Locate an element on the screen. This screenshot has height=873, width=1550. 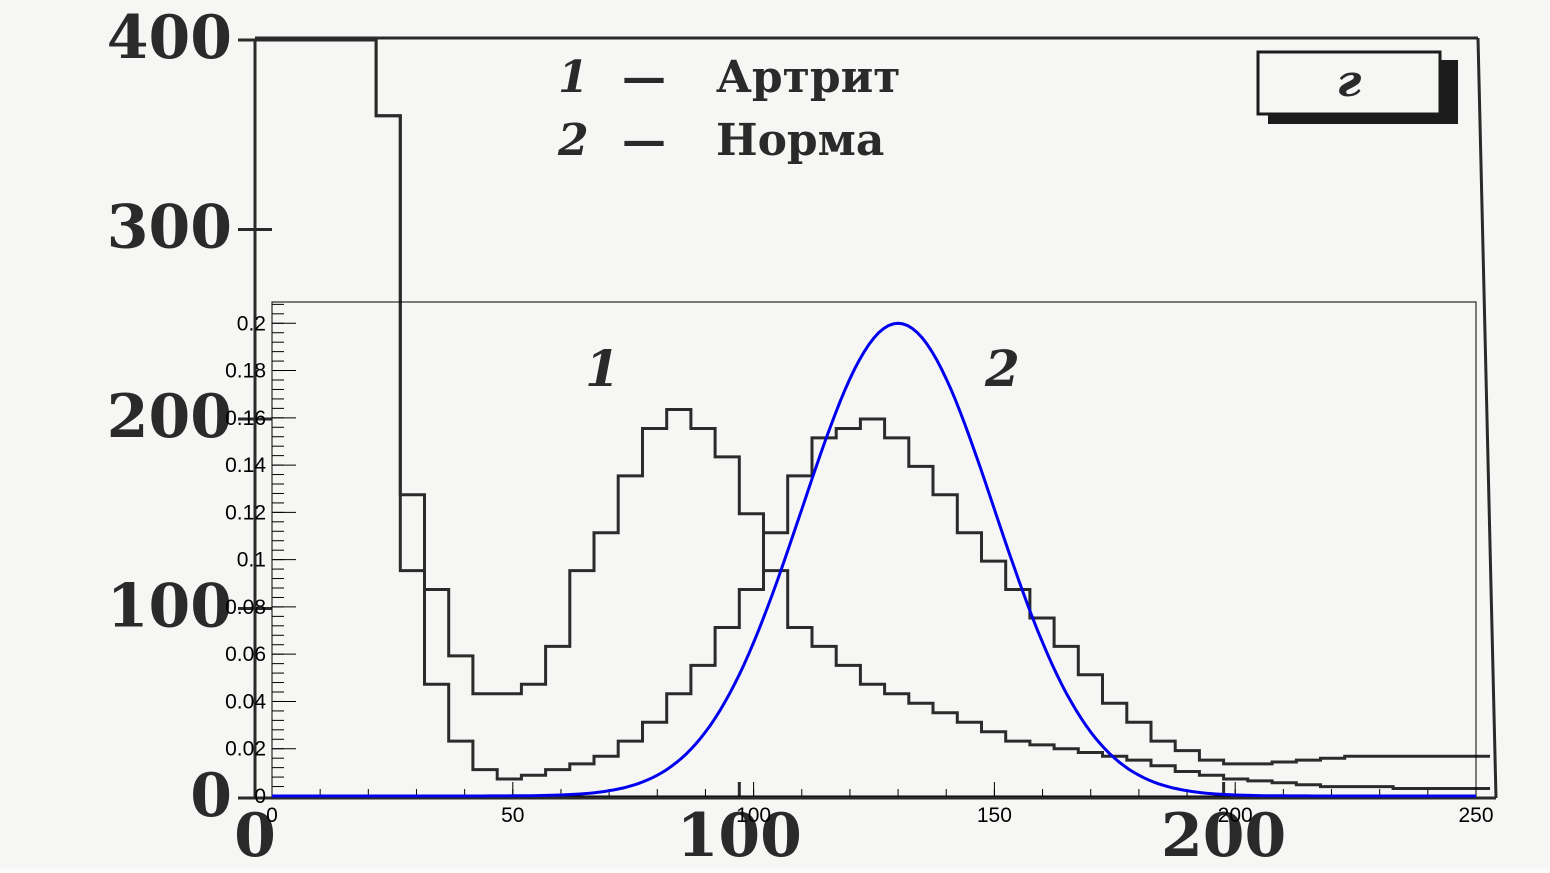
scan-y-tick-label: 0 is located at coordinates (211, 796).